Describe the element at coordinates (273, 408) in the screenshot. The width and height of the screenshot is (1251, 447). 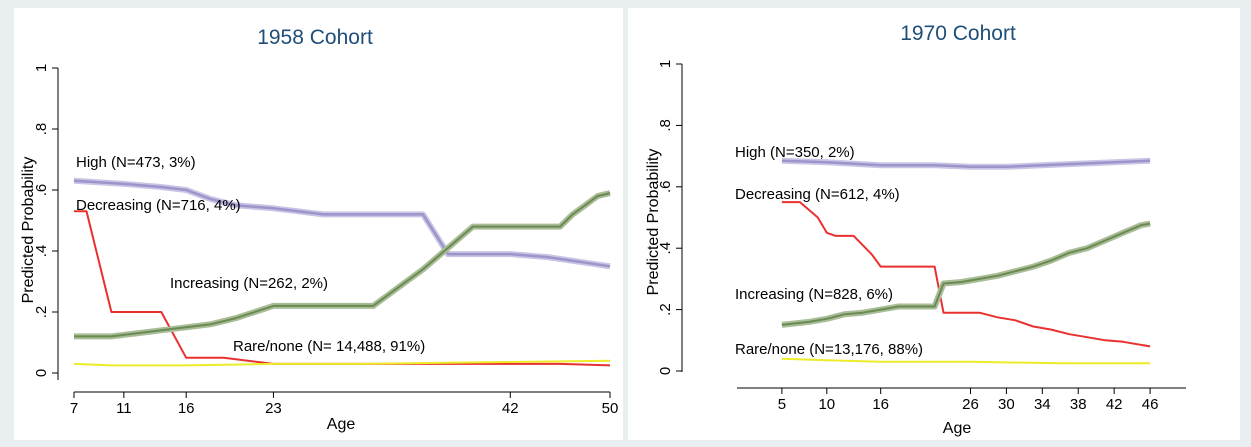
I see `x-tick-label: 23` at that location.